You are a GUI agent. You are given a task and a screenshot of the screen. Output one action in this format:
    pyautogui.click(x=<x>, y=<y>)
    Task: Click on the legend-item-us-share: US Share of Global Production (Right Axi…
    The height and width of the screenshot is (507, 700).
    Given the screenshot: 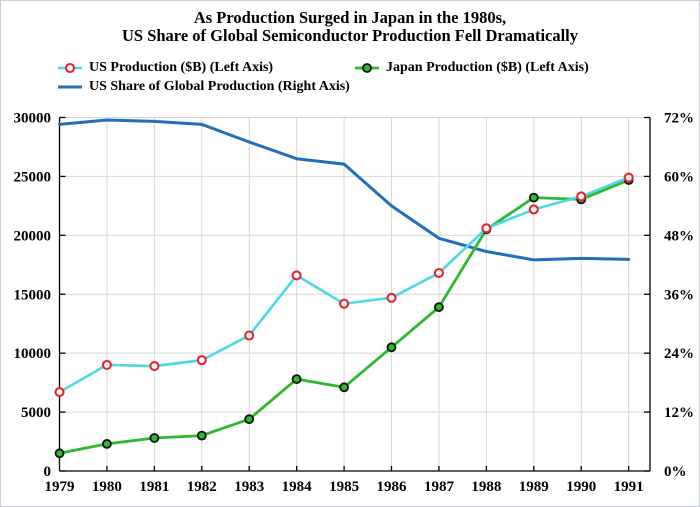 What is the action you would take?
    pyautogui.click(x=203, y=87)
    